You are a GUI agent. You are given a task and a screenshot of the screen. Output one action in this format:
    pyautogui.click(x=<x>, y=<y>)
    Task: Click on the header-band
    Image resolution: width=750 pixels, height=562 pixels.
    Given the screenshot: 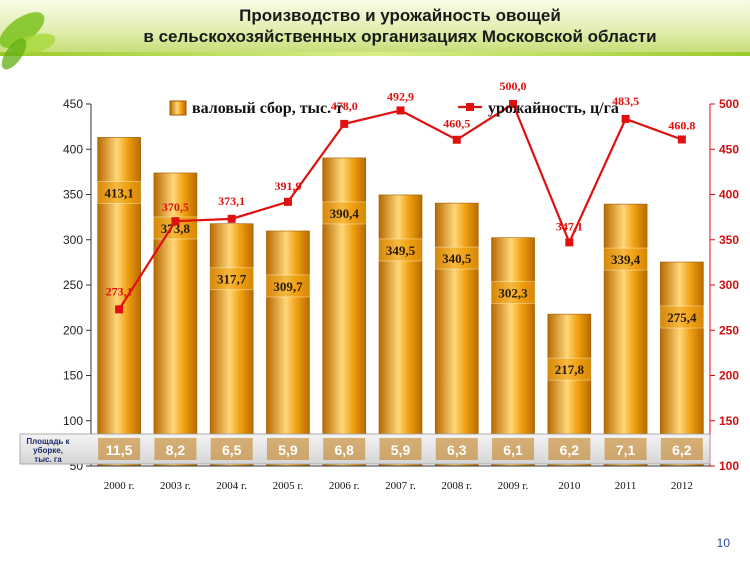 What is the action you would take?
    pyautogui.click(x=375, y=26)
    